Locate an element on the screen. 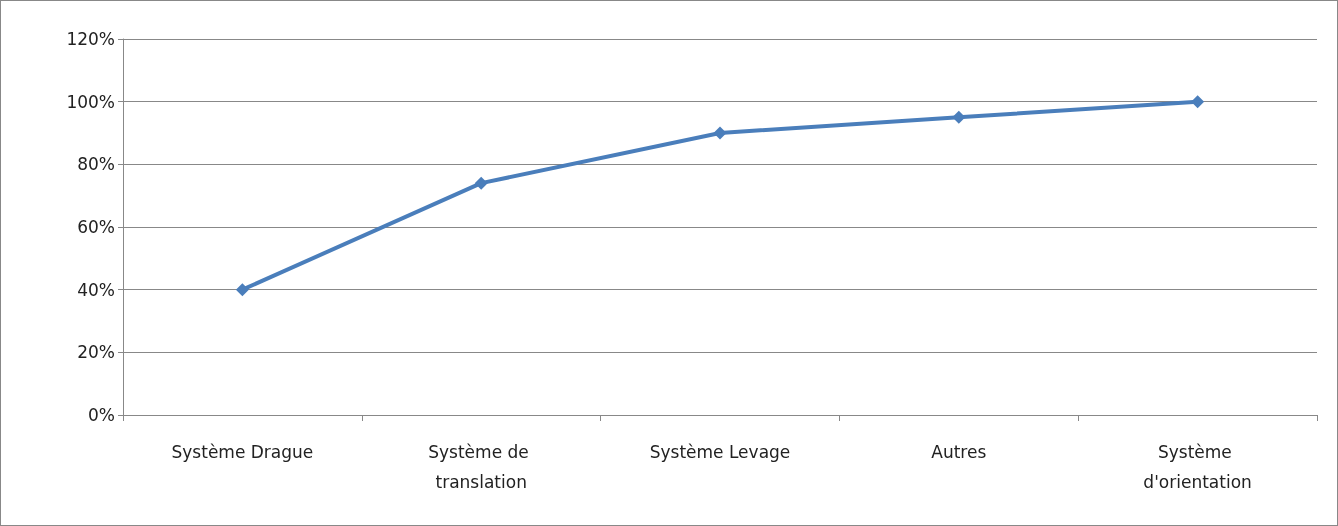 Image resolution: width=1338 pixels, height=526 pixels. x-tick-label: Autres is located at coordinates (959, 452).